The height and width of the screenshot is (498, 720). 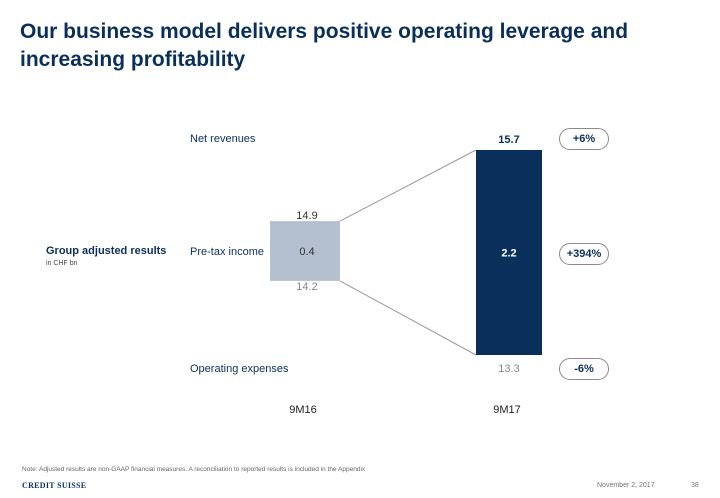 What do you see at coordinates (54, 485) in the screenshot?
I see `credit-suisse-logo: CREDIT SUISSE` at bounding box center [54, 485].